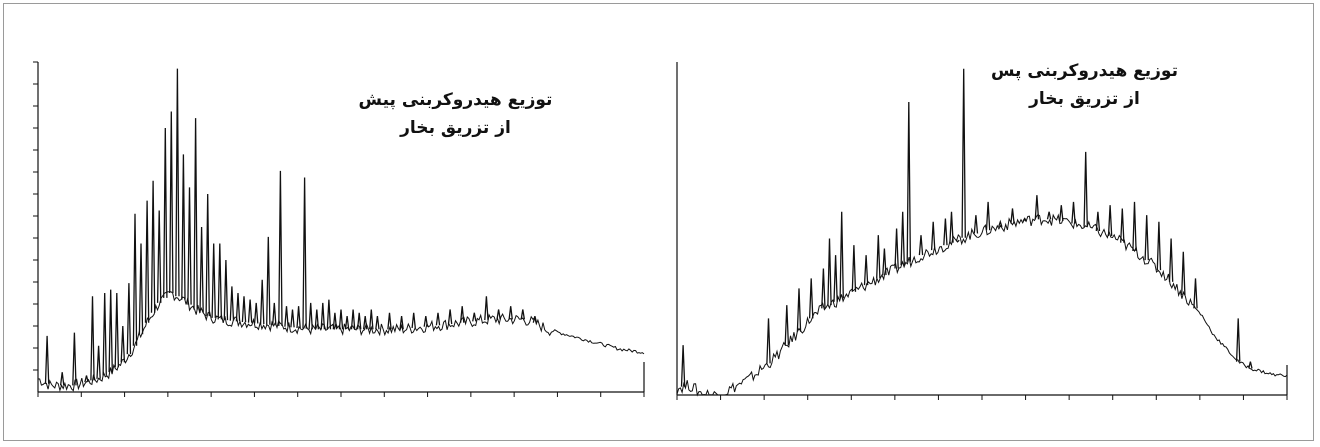 This screenshot has width=1320, height=447. I want to click on chart-title-line-2: از تزریق بخار, so click(1084, 99).